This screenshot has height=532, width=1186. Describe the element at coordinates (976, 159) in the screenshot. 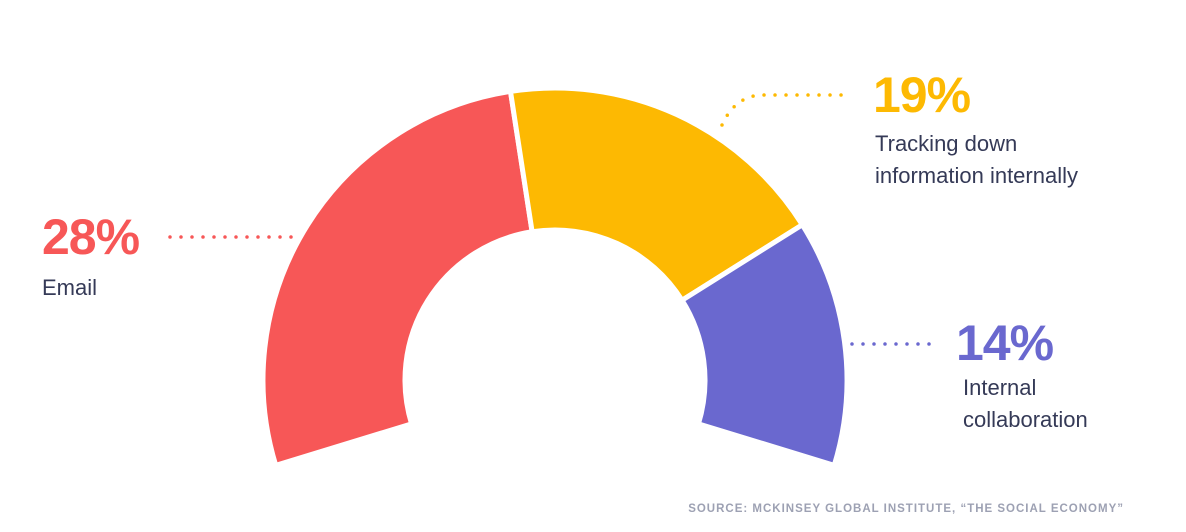

I see `category-label: Tracking down information internally` at that location.